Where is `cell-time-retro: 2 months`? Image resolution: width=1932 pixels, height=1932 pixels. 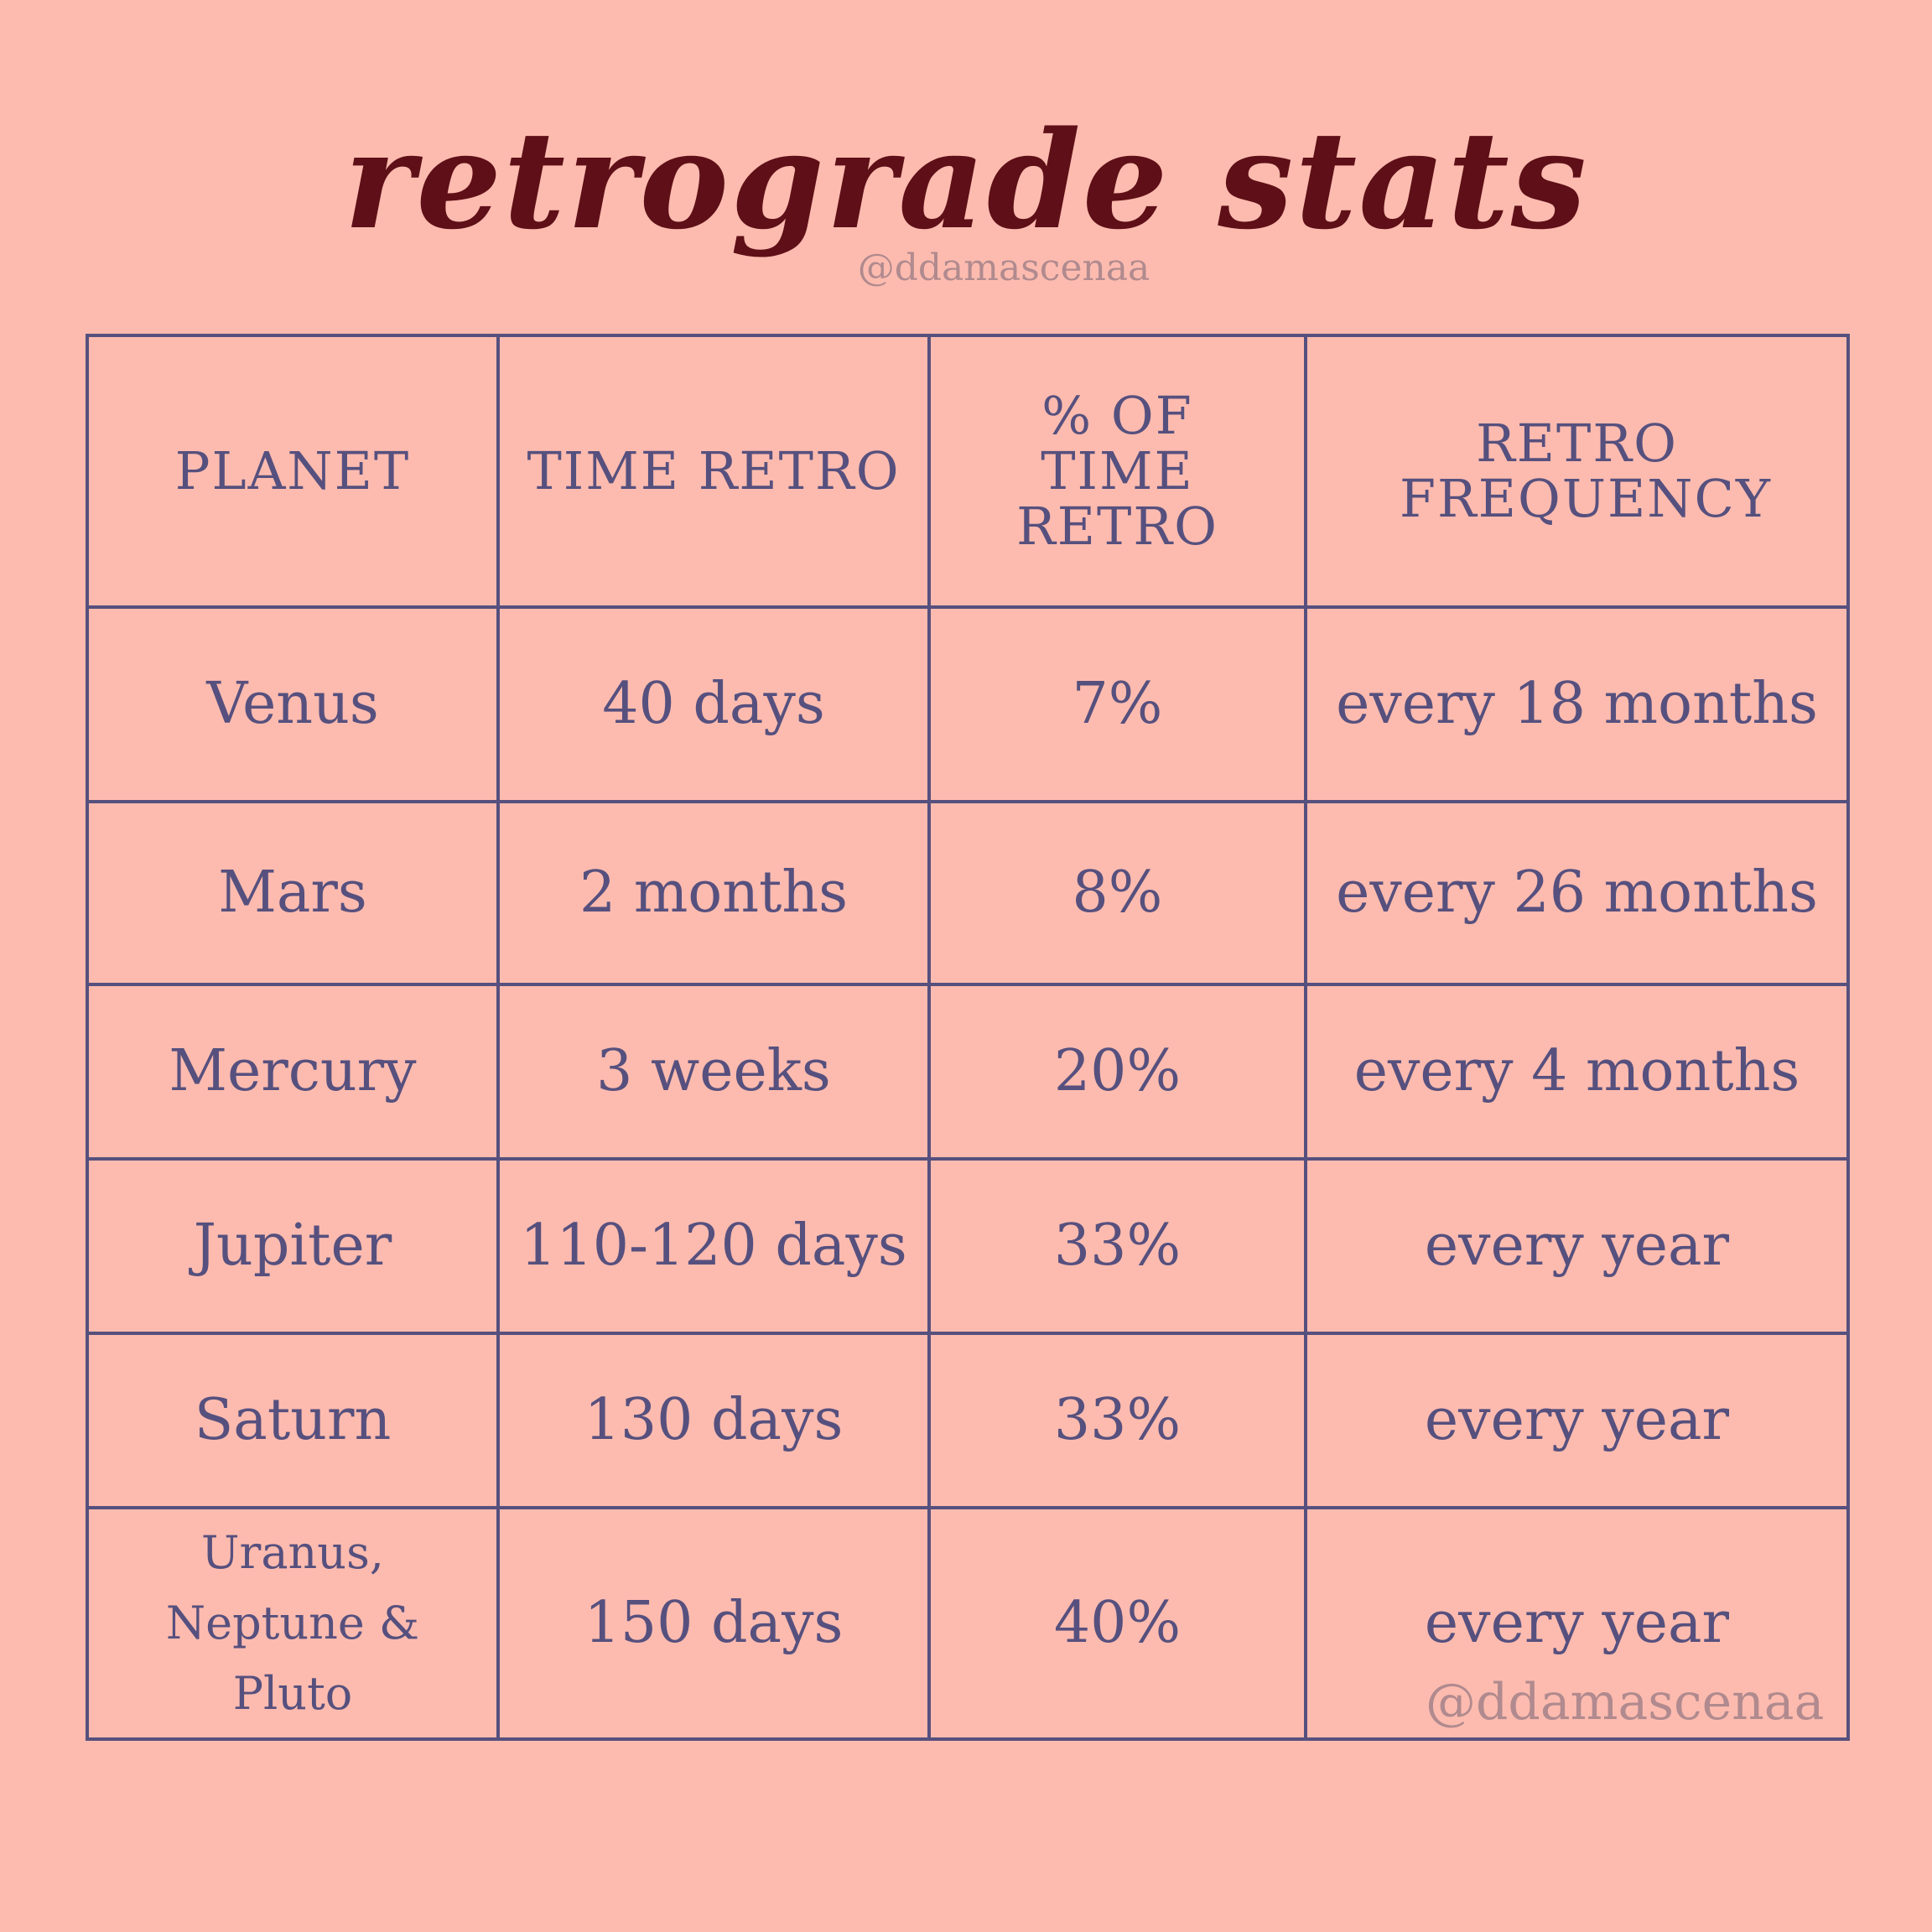 cell-time-retro: 2 months is located at coordinates (713, 893).